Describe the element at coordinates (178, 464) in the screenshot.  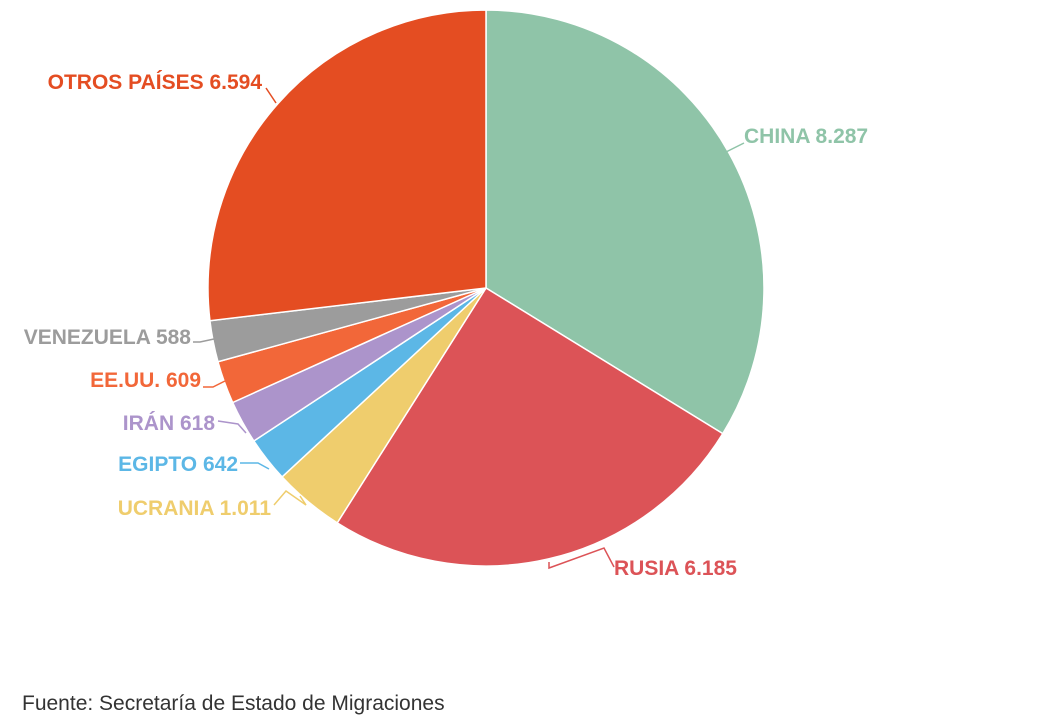
I see `slice-label-3: EGIPTO 642` at that location.